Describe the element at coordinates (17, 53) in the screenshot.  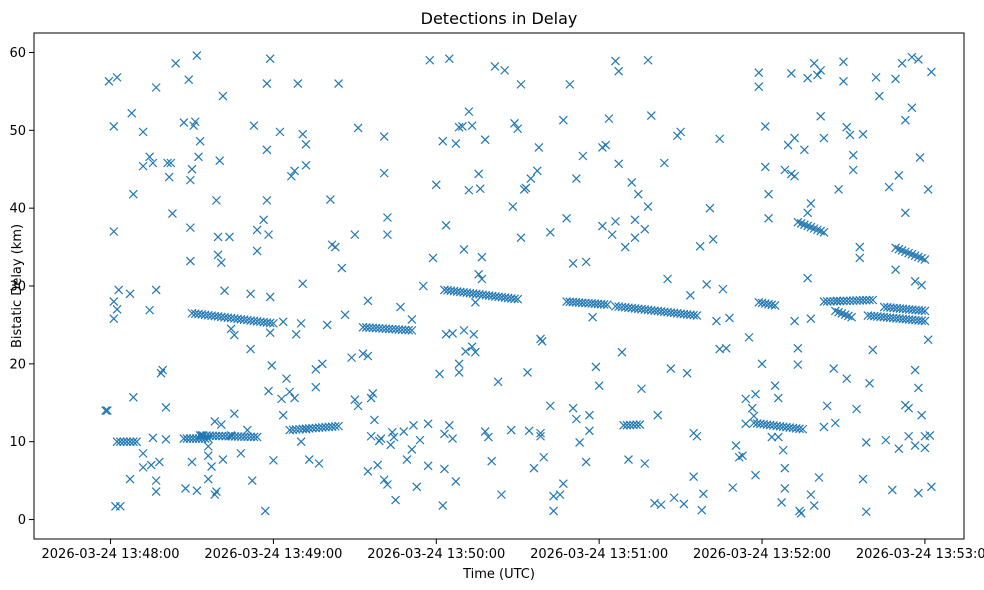
I see `y-tick-label: 60` at that location.